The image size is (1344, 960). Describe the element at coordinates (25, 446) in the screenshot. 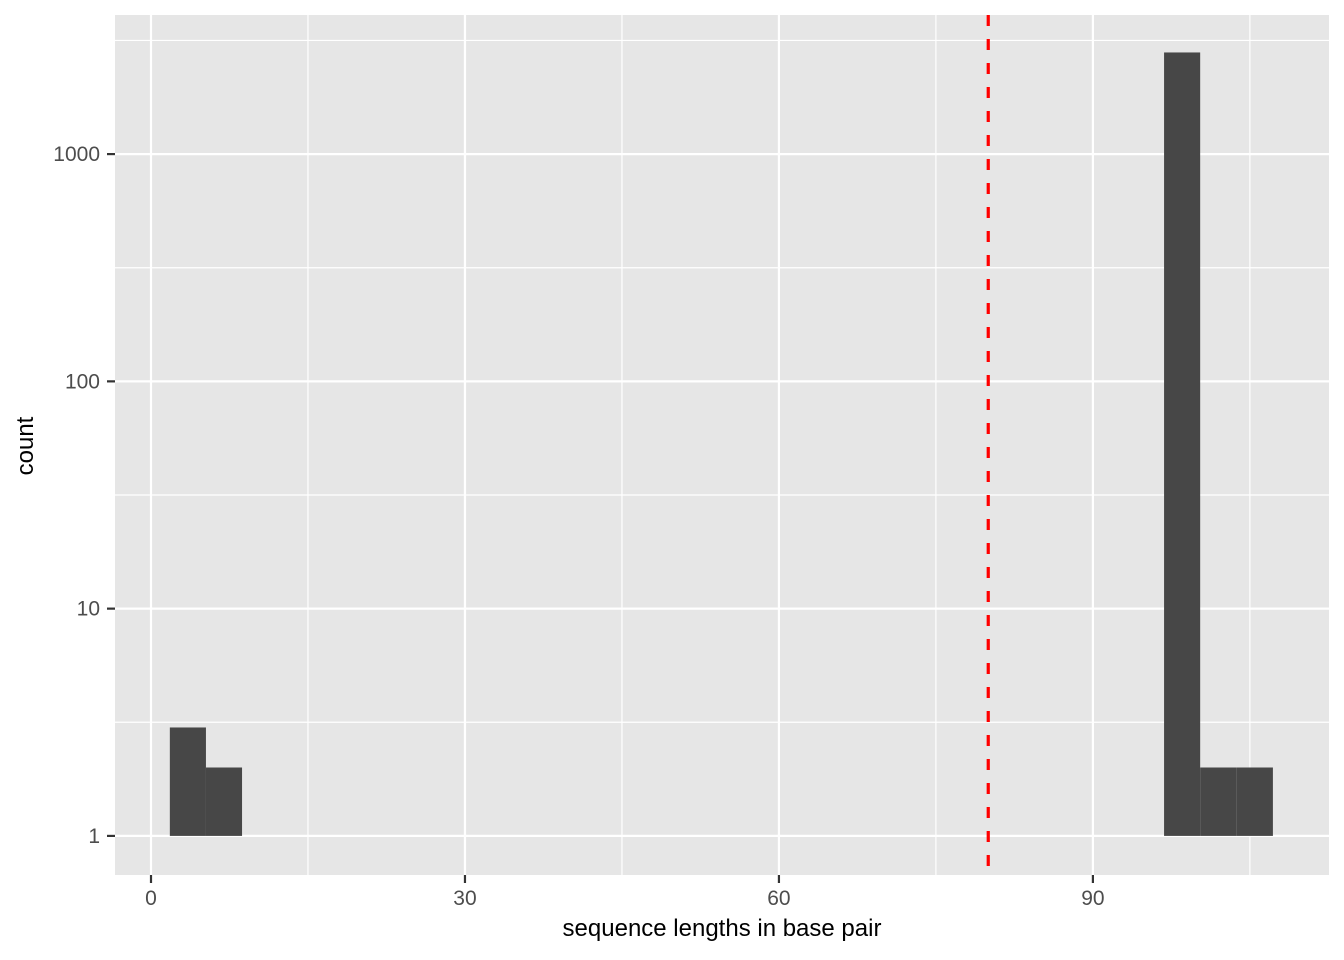

I see `y-axis-title: count` at that location.